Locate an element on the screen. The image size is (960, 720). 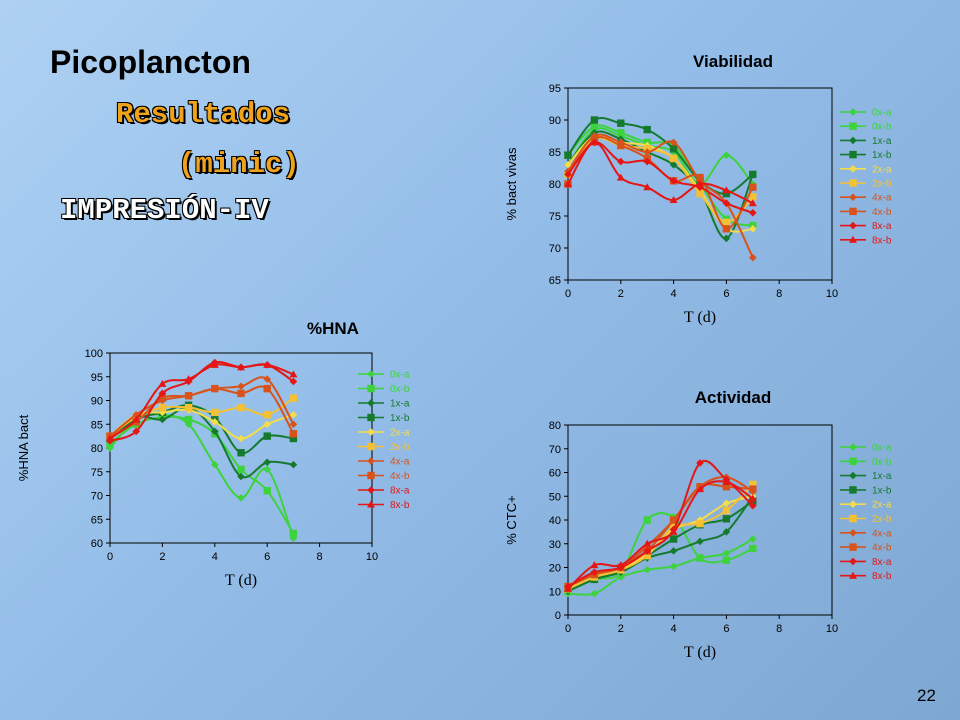
legend-label: 2x-a is located at coordinates (882, 169).